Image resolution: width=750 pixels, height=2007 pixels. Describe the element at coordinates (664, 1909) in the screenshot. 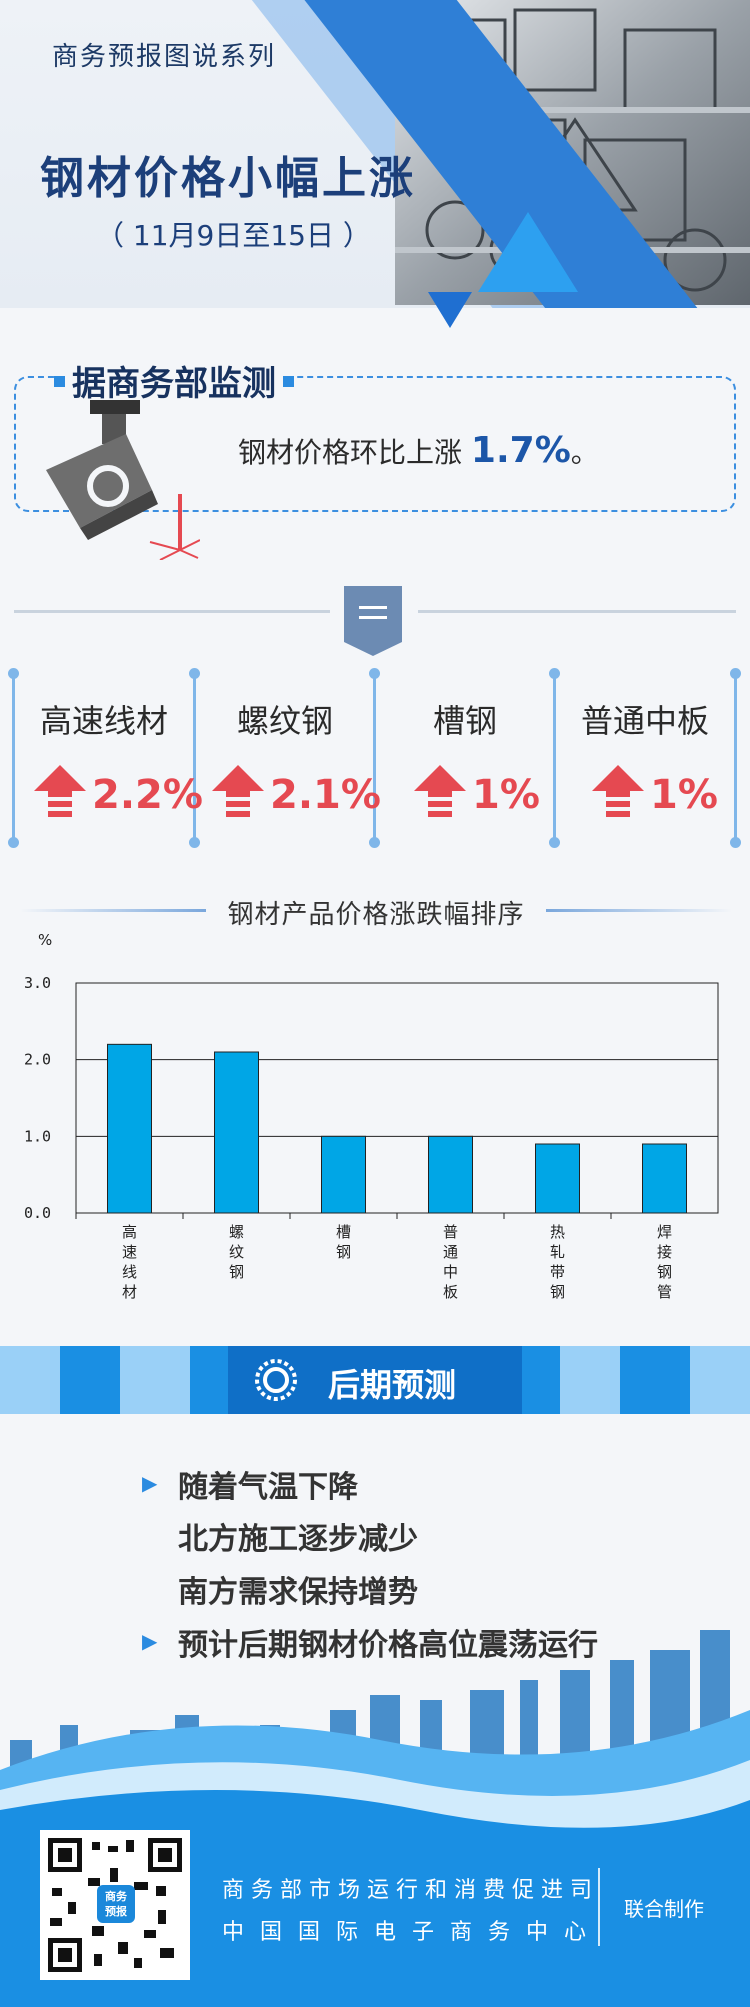

I see `jointly-produced: 联合制作` at that location.